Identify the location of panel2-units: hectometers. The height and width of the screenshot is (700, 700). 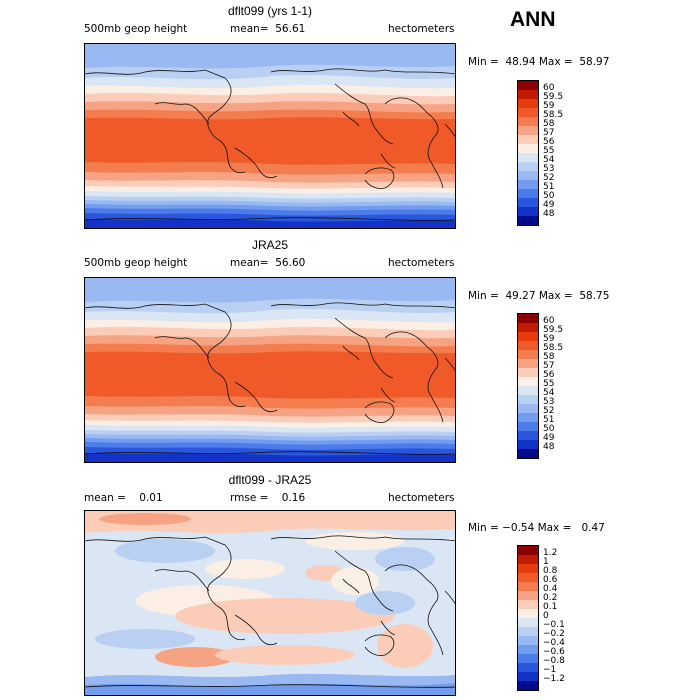
(421, 263).